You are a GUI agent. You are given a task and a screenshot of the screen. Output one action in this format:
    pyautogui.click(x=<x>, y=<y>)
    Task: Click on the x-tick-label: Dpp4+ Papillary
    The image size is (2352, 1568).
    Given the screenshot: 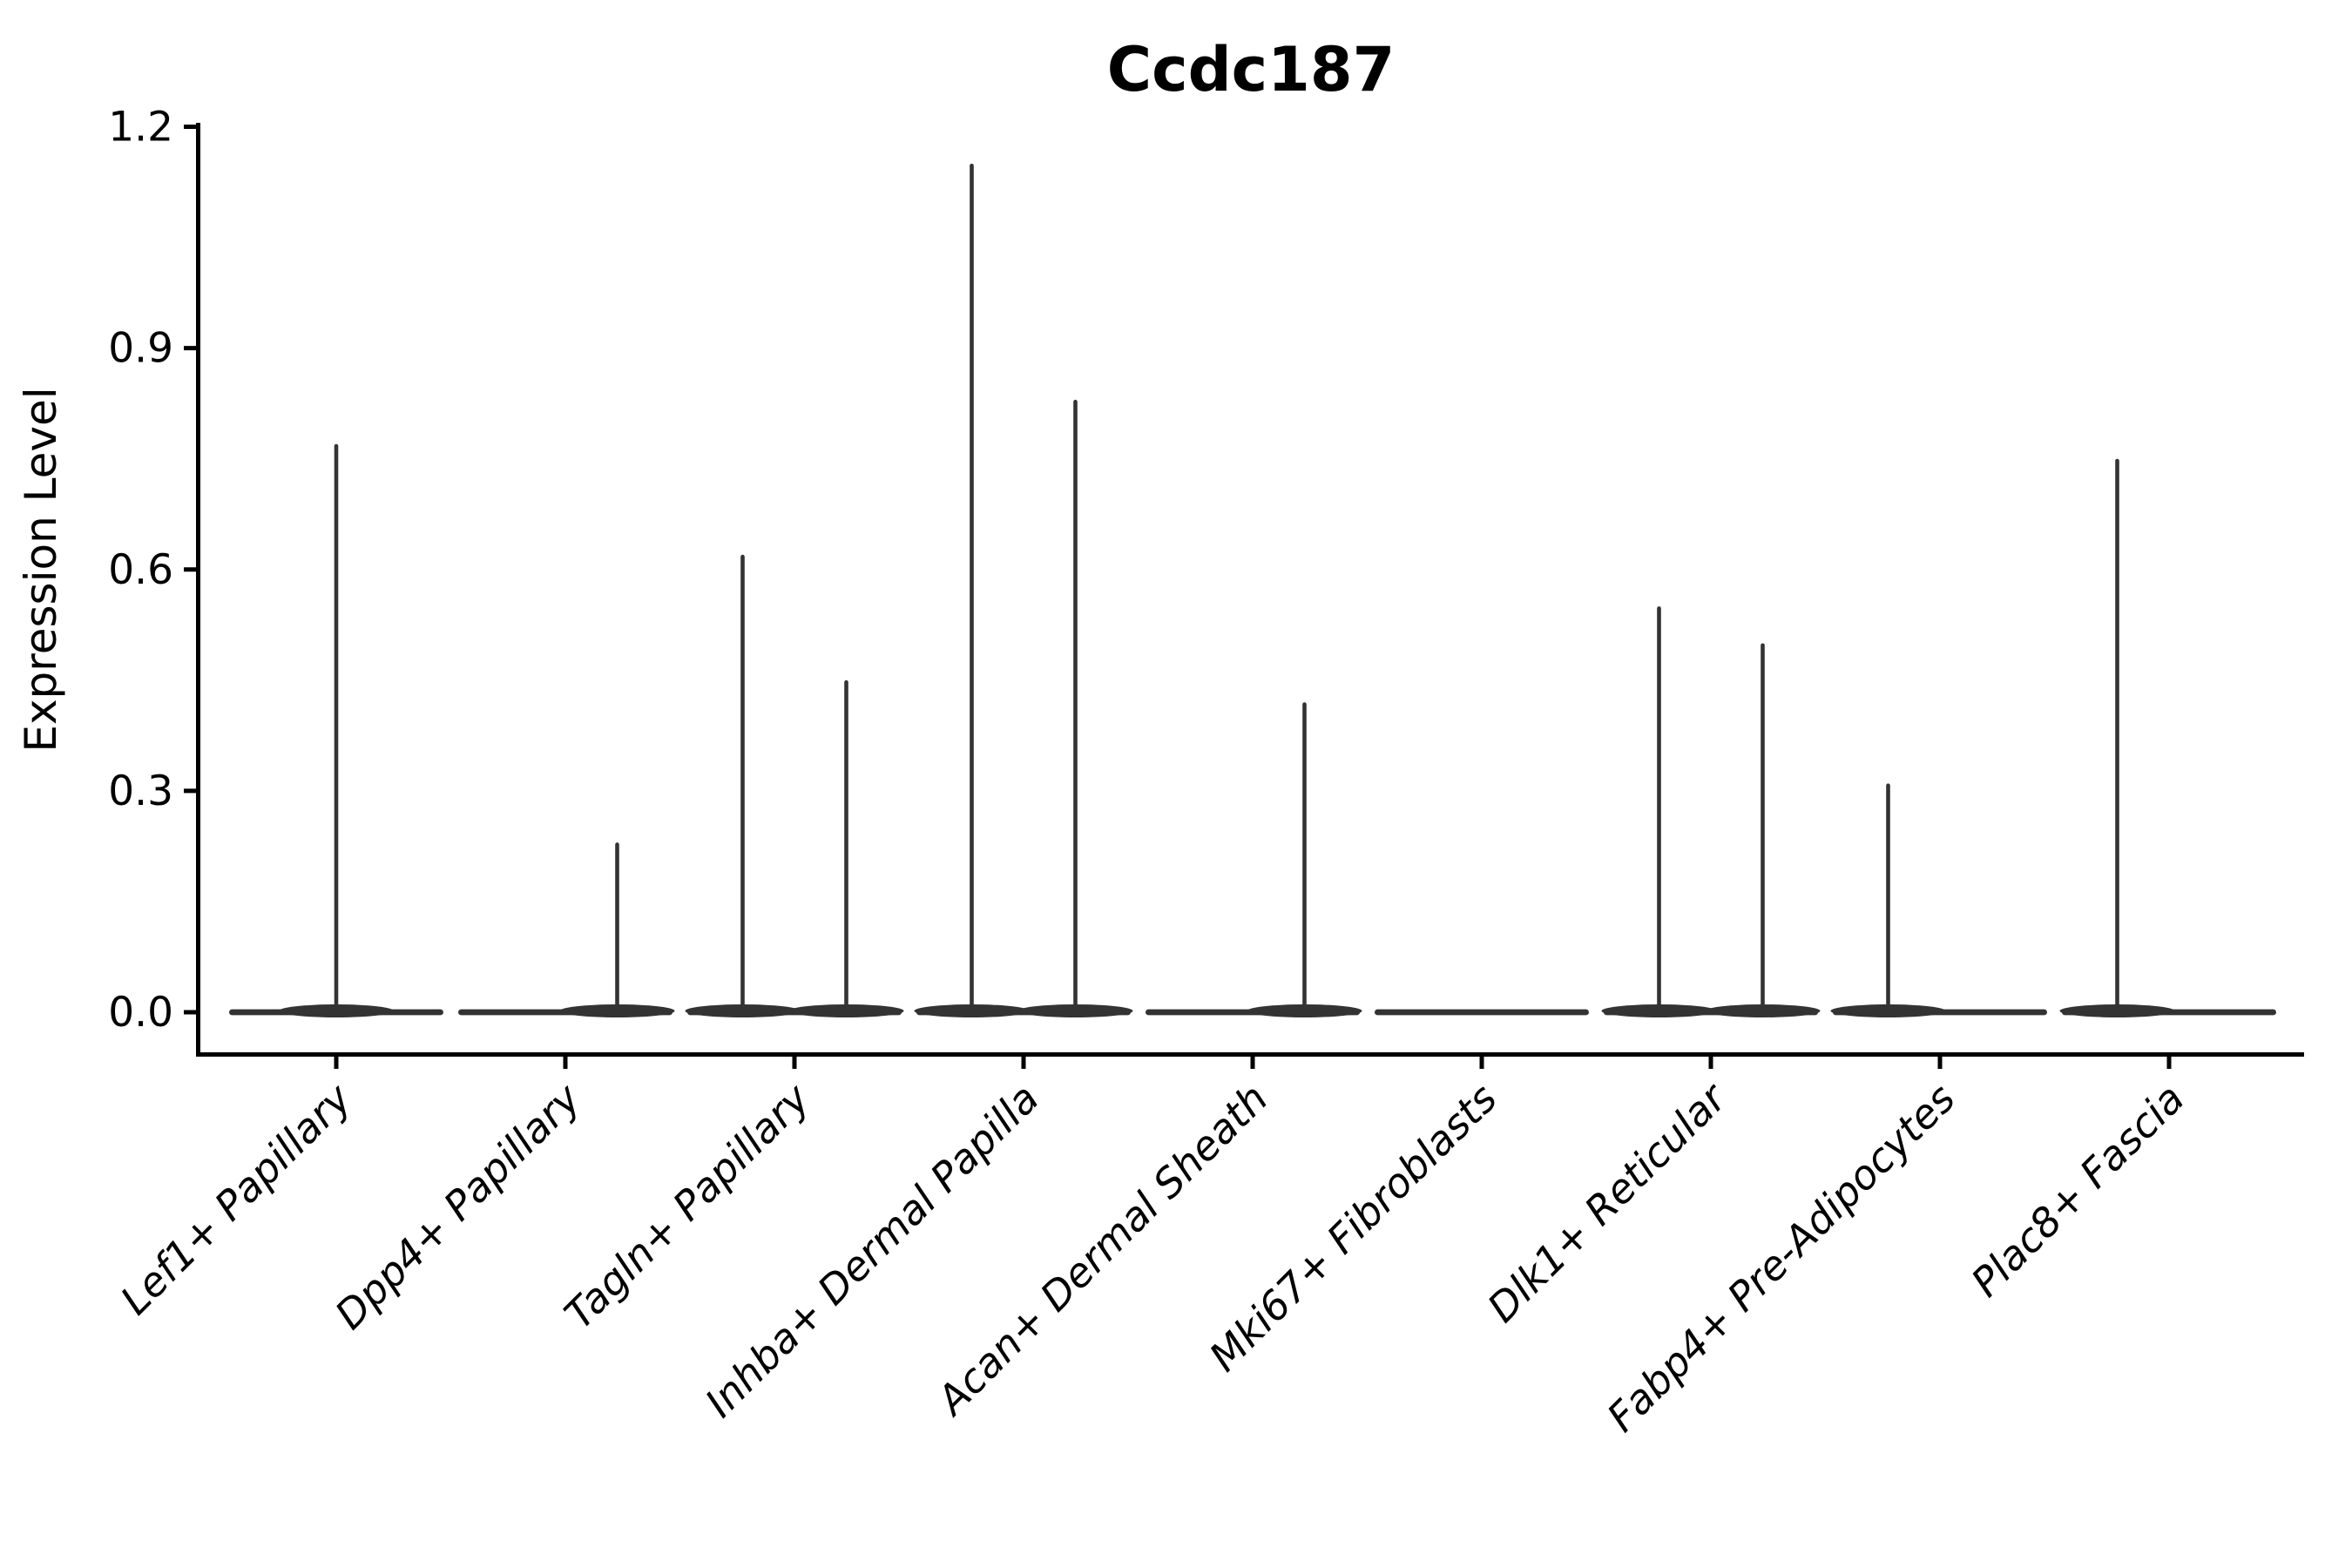 What is the action you would take?
    pyautogui.click(x=458, y=1206)
    